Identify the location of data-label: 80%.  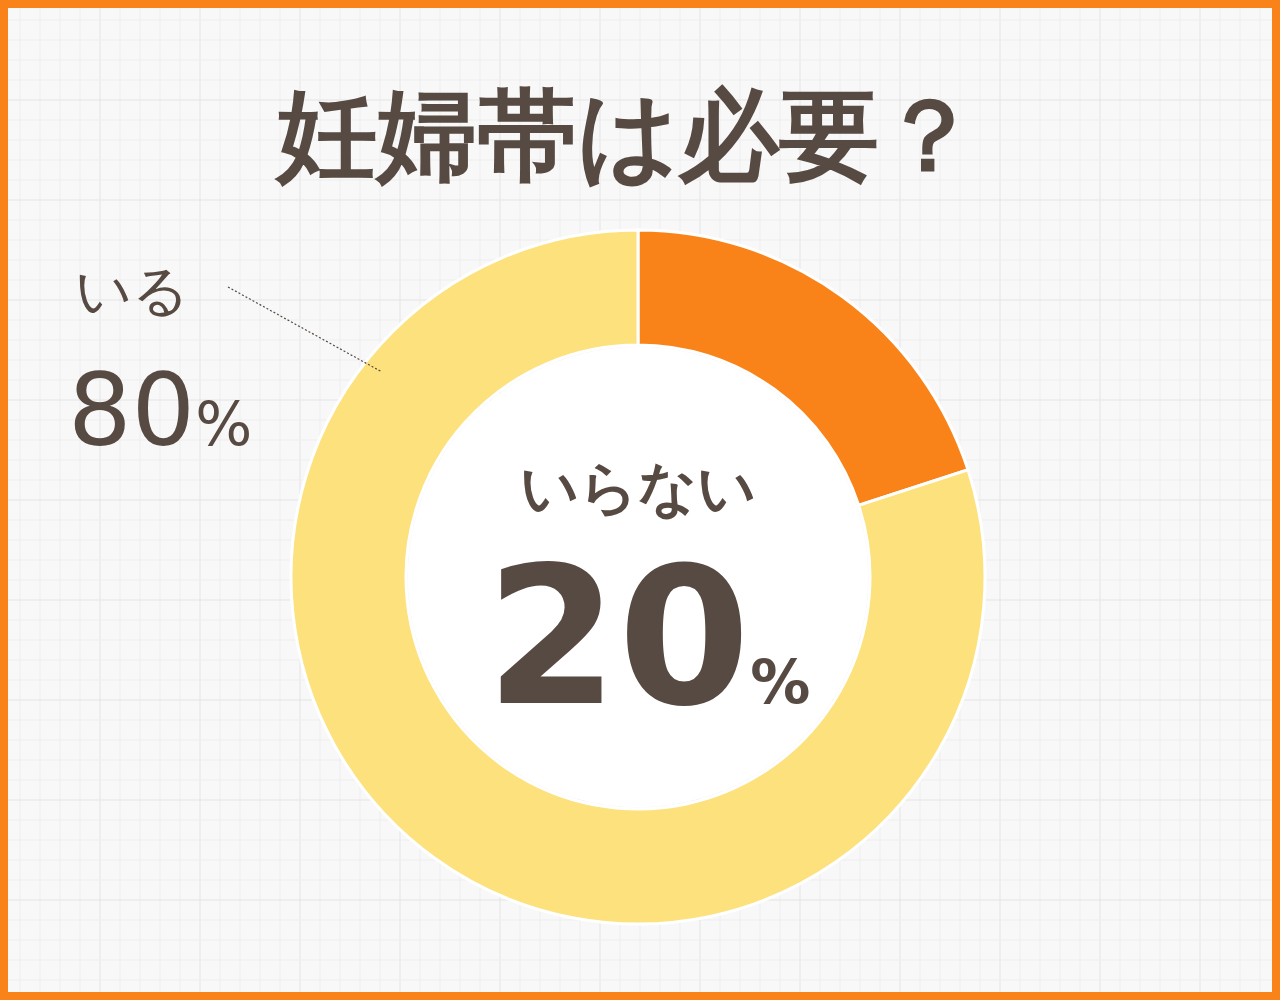
(160, 410).